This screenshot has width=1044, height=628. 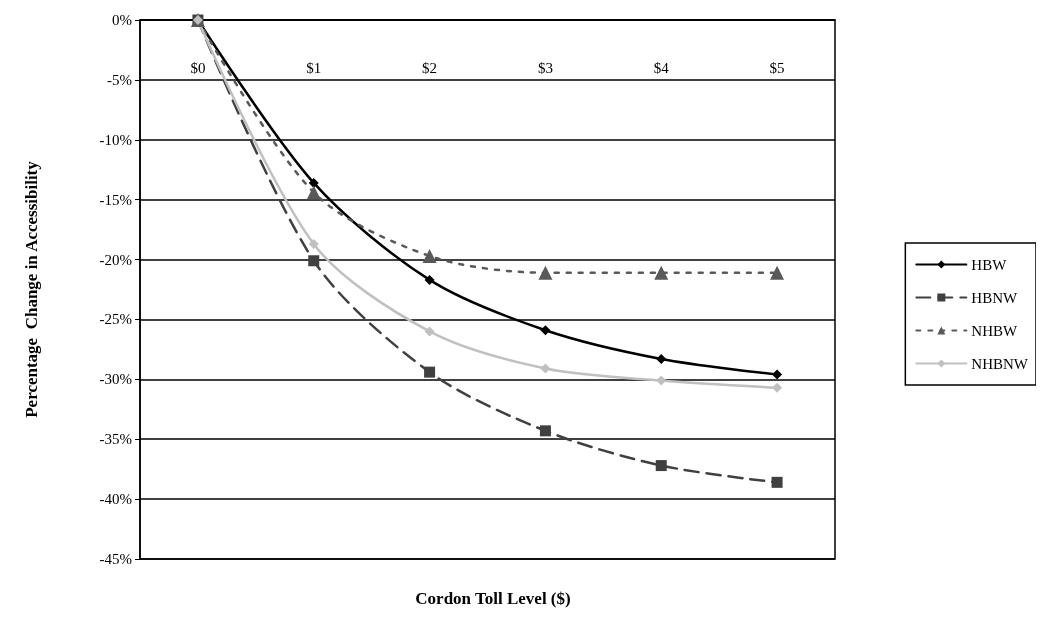 I want to click on y-tick-label: -25%, so click(x=115, y=319).